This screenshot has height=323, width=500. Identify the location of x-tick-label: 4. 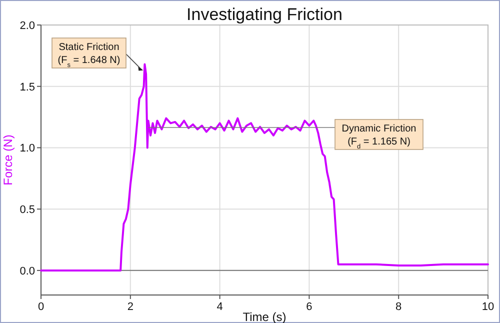
(219, 307).